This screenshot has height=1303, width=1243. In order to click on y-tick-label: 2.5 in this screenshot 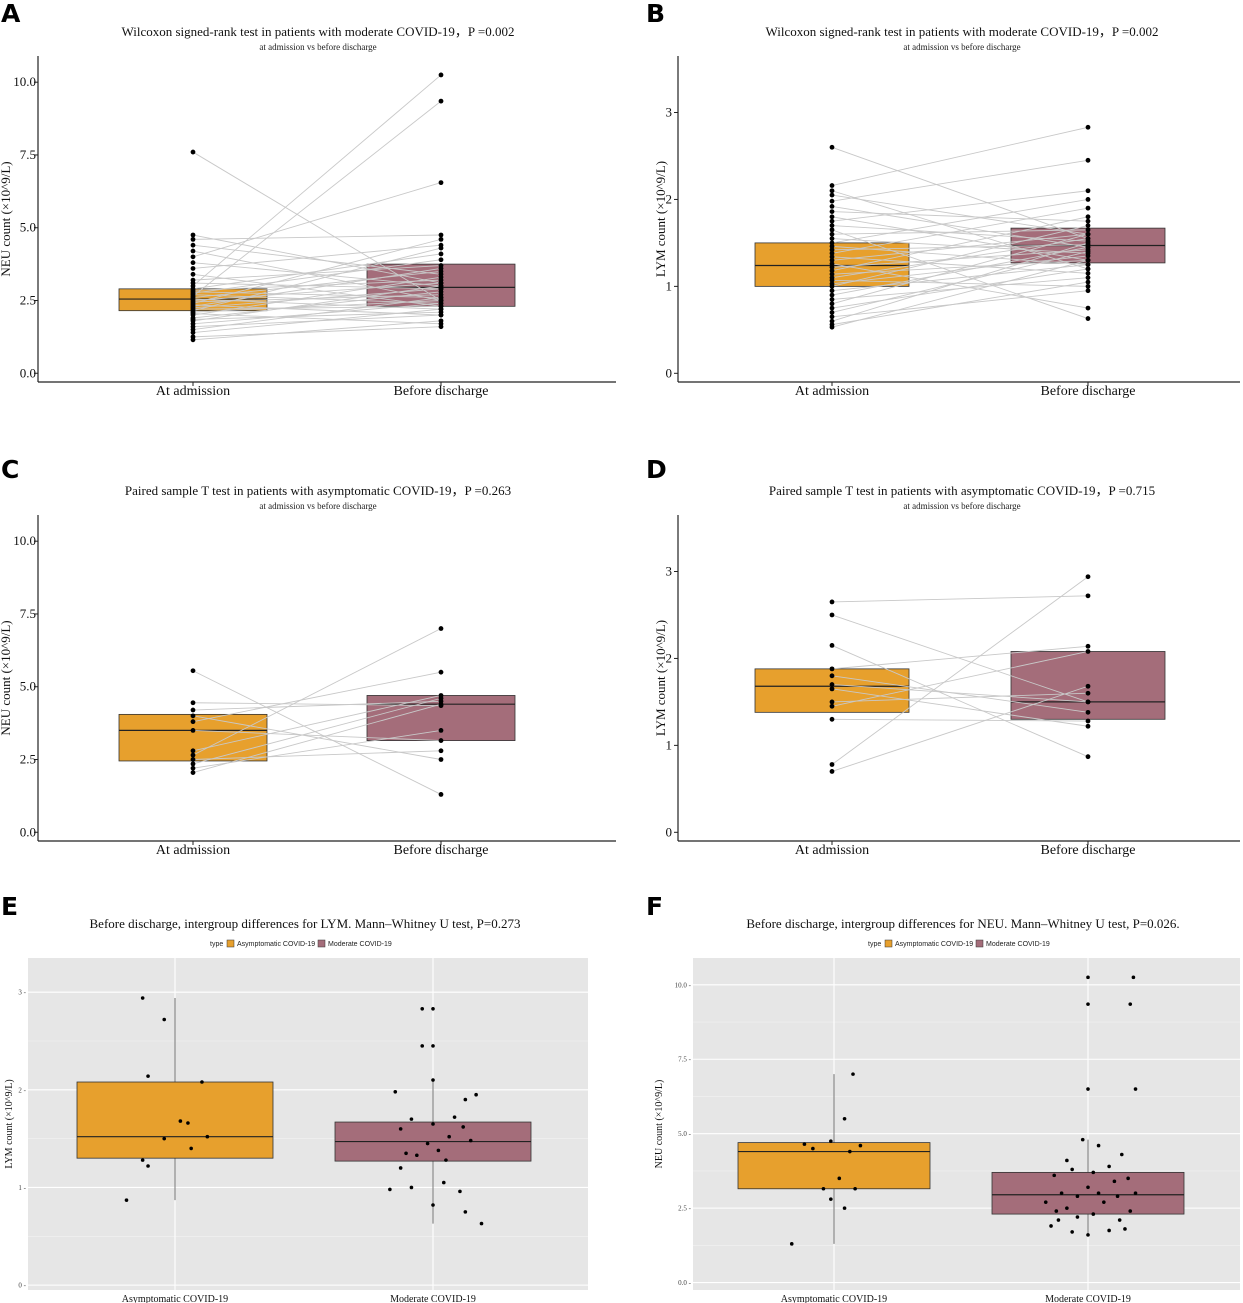, I will do `click(28, 759)`.